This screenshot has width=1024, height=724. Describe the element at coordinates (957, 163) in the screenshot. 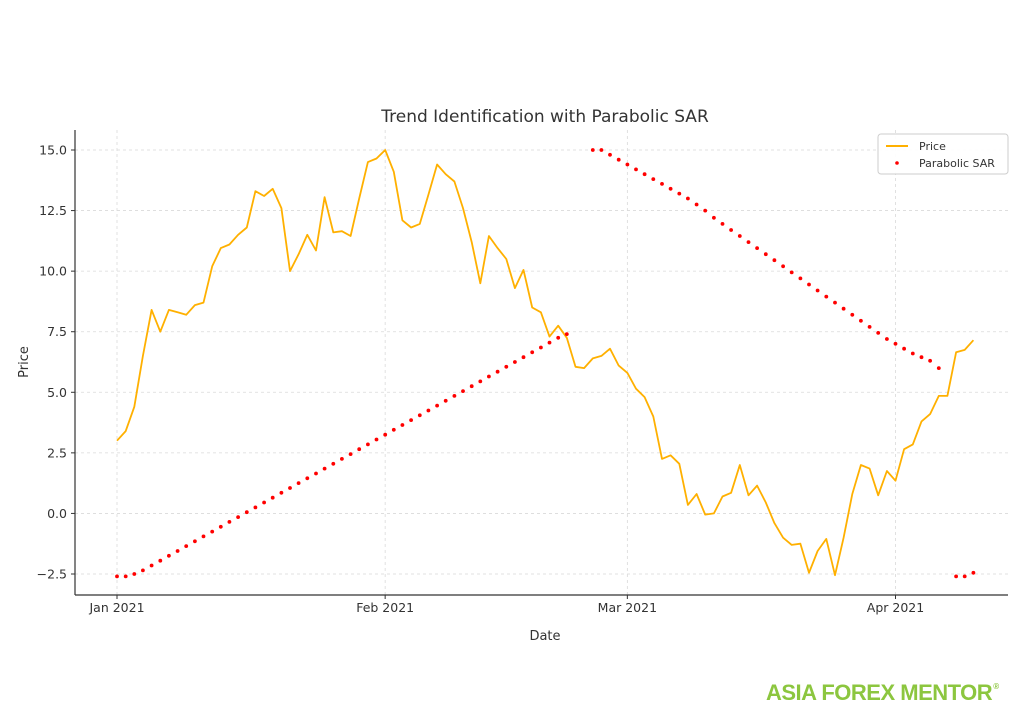

I see `legend-sar-label: Parabolic SAR` at that location.